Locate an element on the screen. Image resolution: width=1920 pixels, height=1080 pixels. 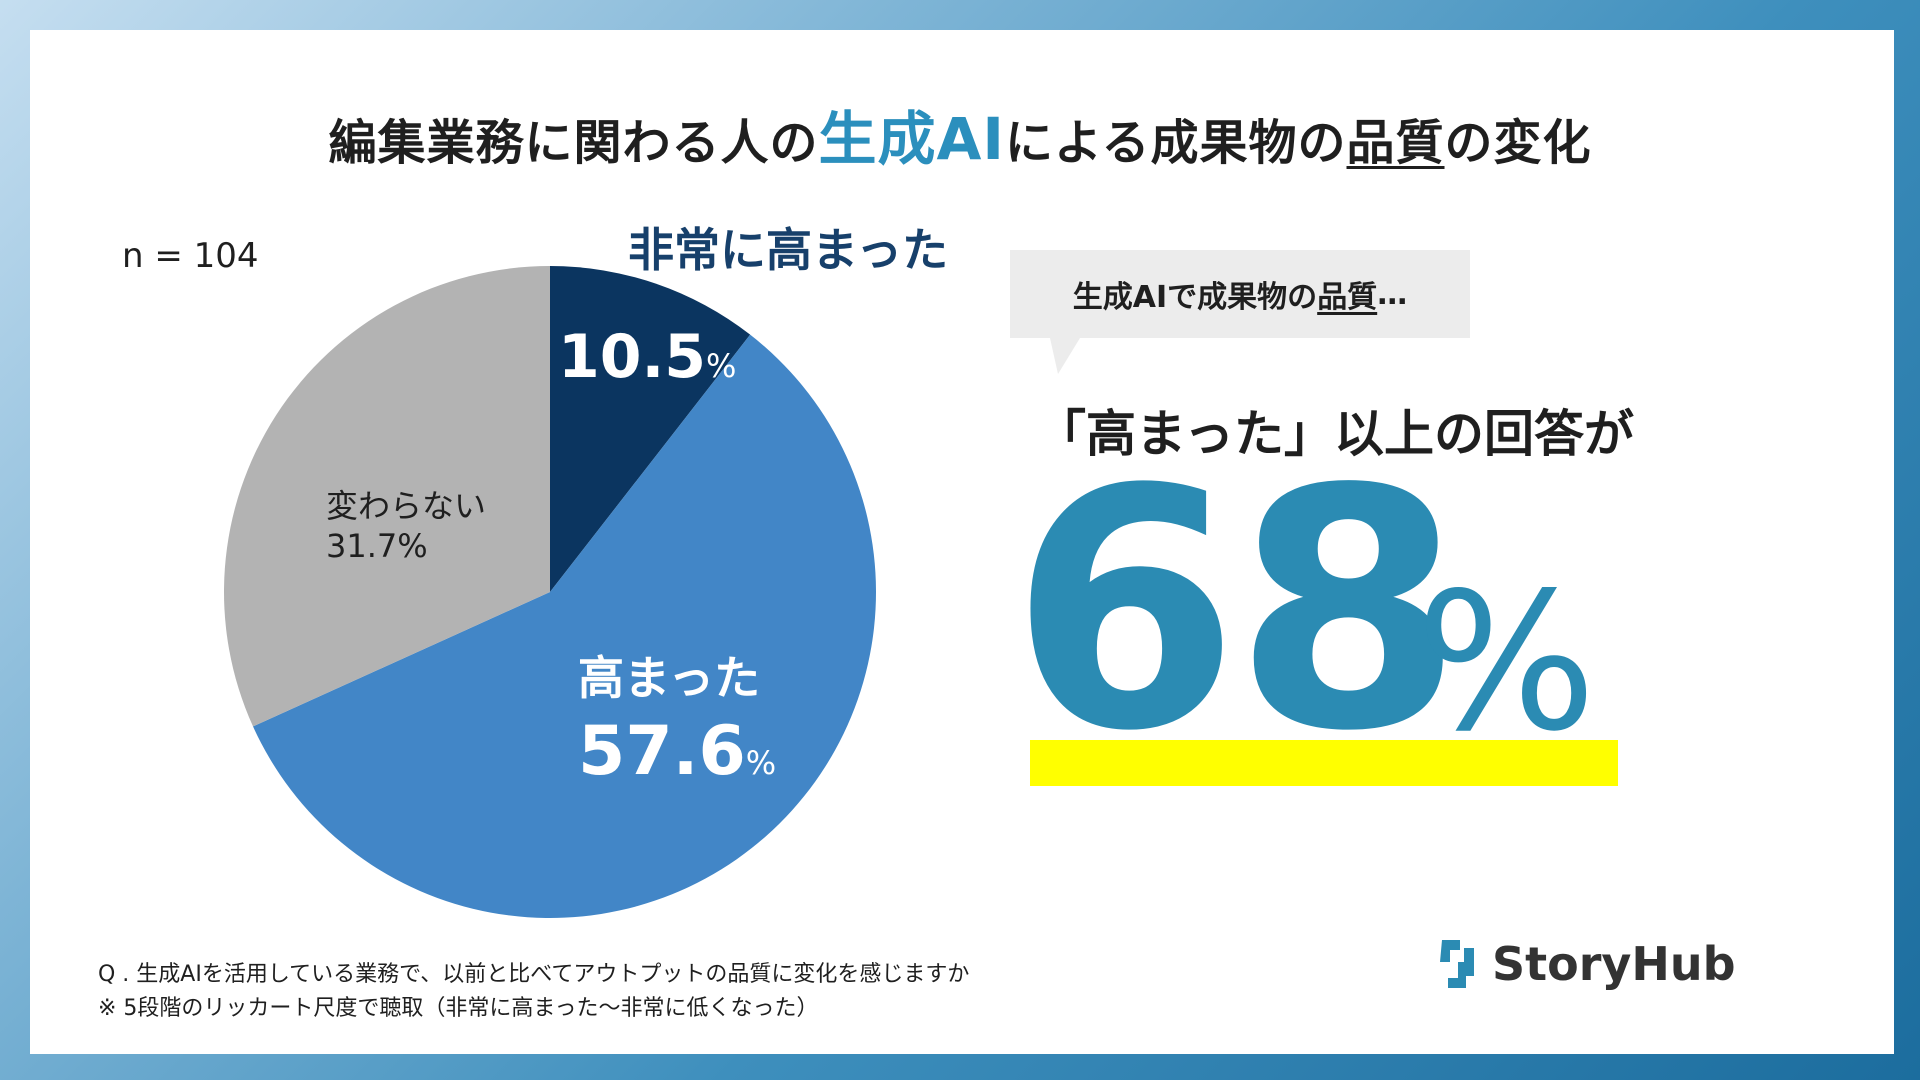
increased-number: 57.6 is located at coordinates (662, 751).